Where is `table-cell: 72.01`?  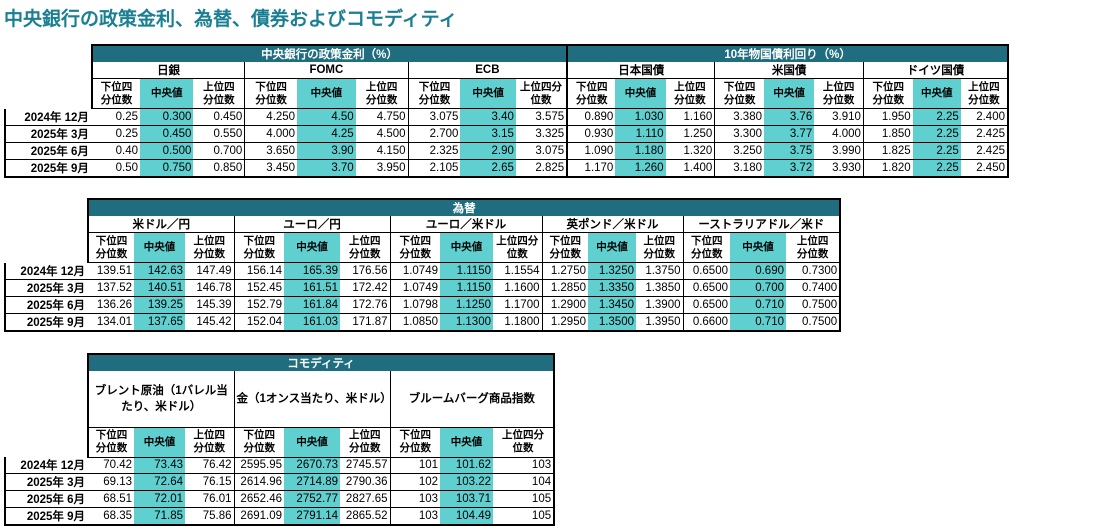
table-cell: 72.01 is located at coordinates (159, 499).